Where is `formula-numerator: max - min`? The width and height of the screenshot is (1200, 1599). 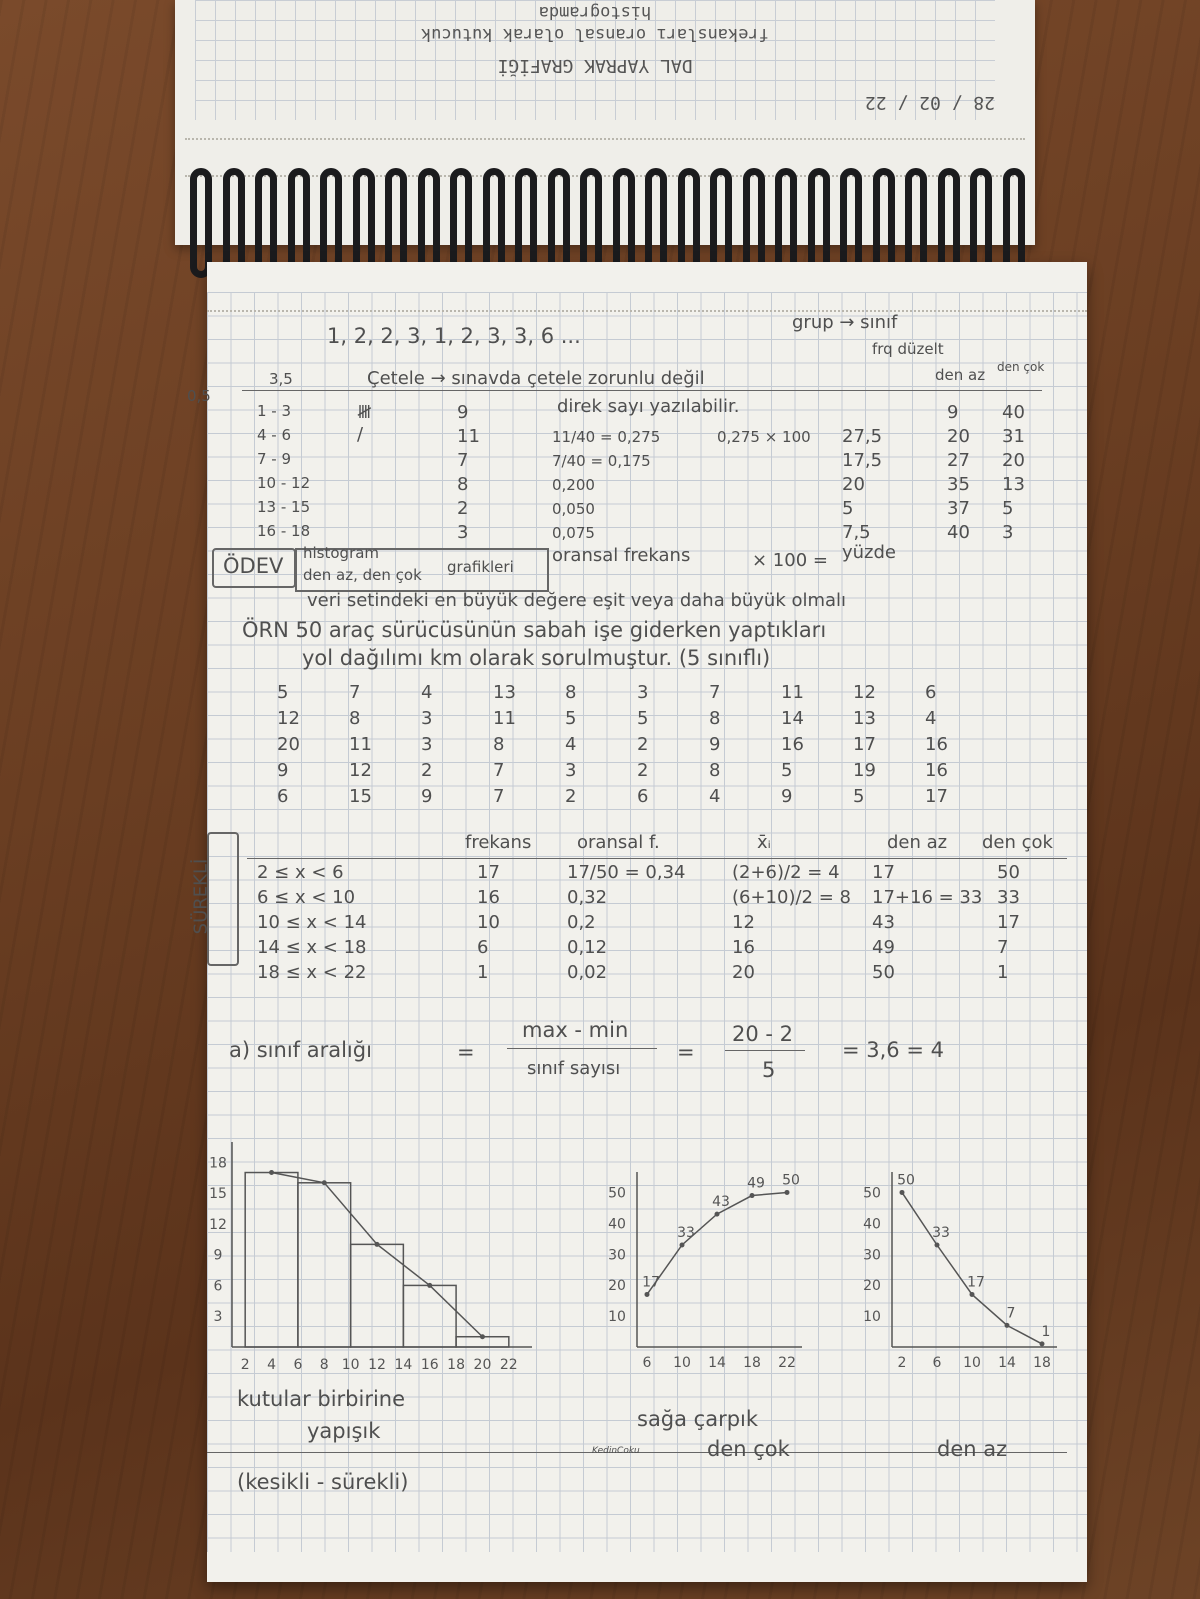
formula-numerator: max - min is located at coordinates (575, 1030).